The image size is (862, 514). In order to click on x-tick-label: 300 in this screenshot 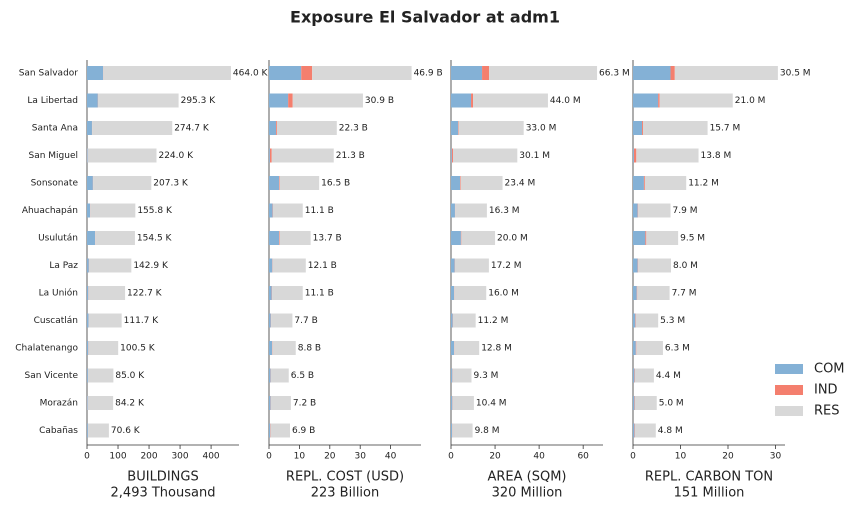, I will do `click(179, 457)`.